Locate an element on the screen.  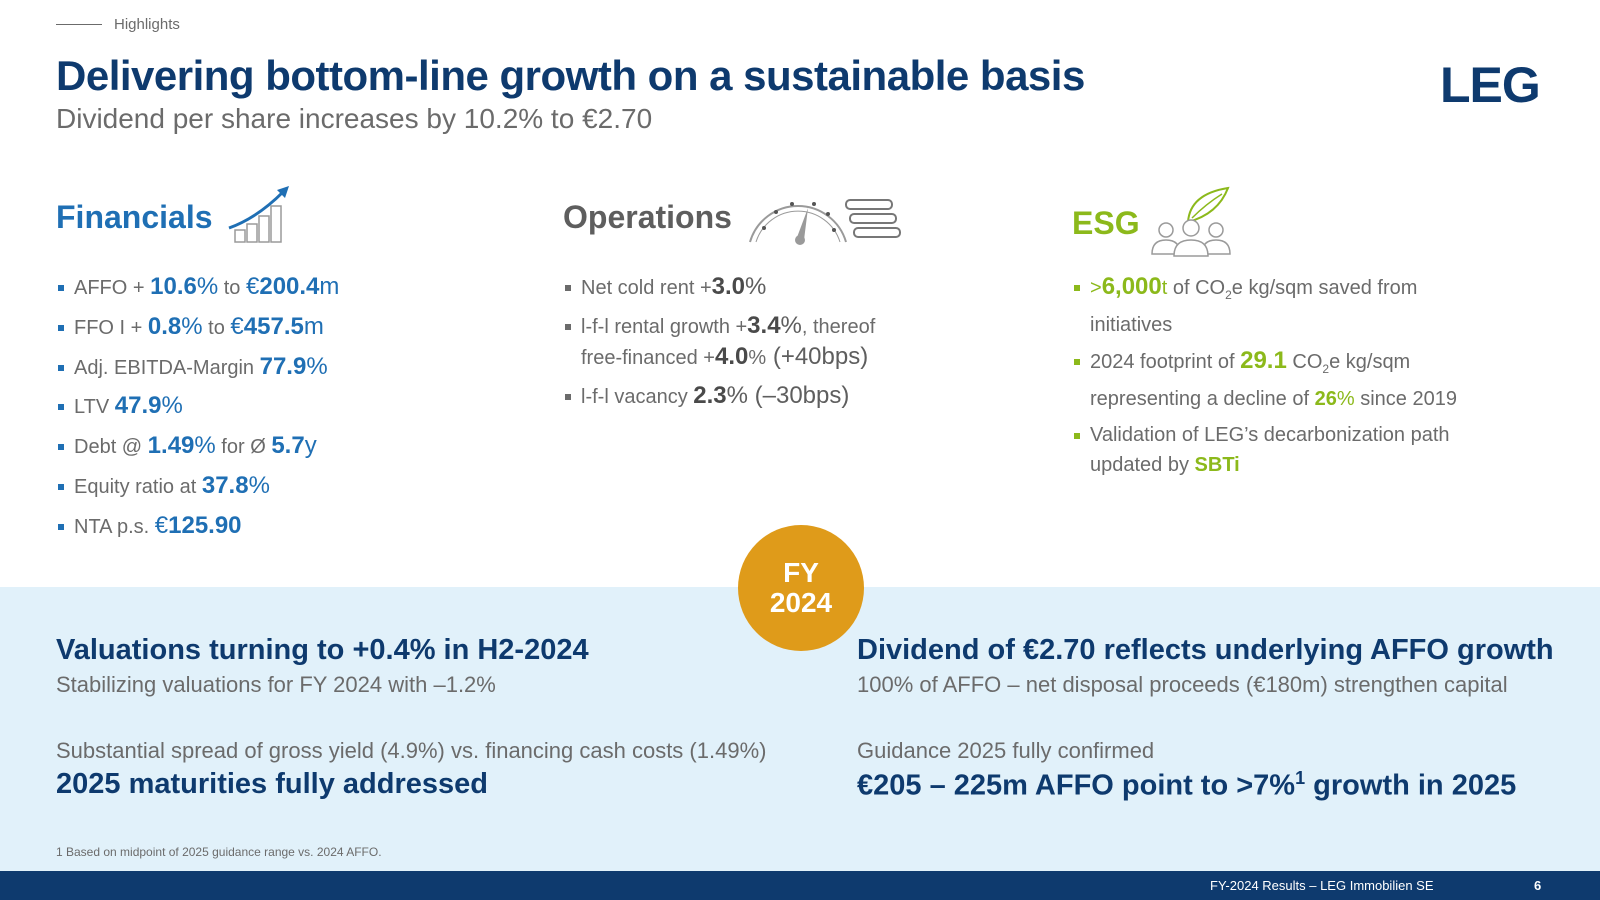
page-number: 6 is located at coordinates (1538, 885).